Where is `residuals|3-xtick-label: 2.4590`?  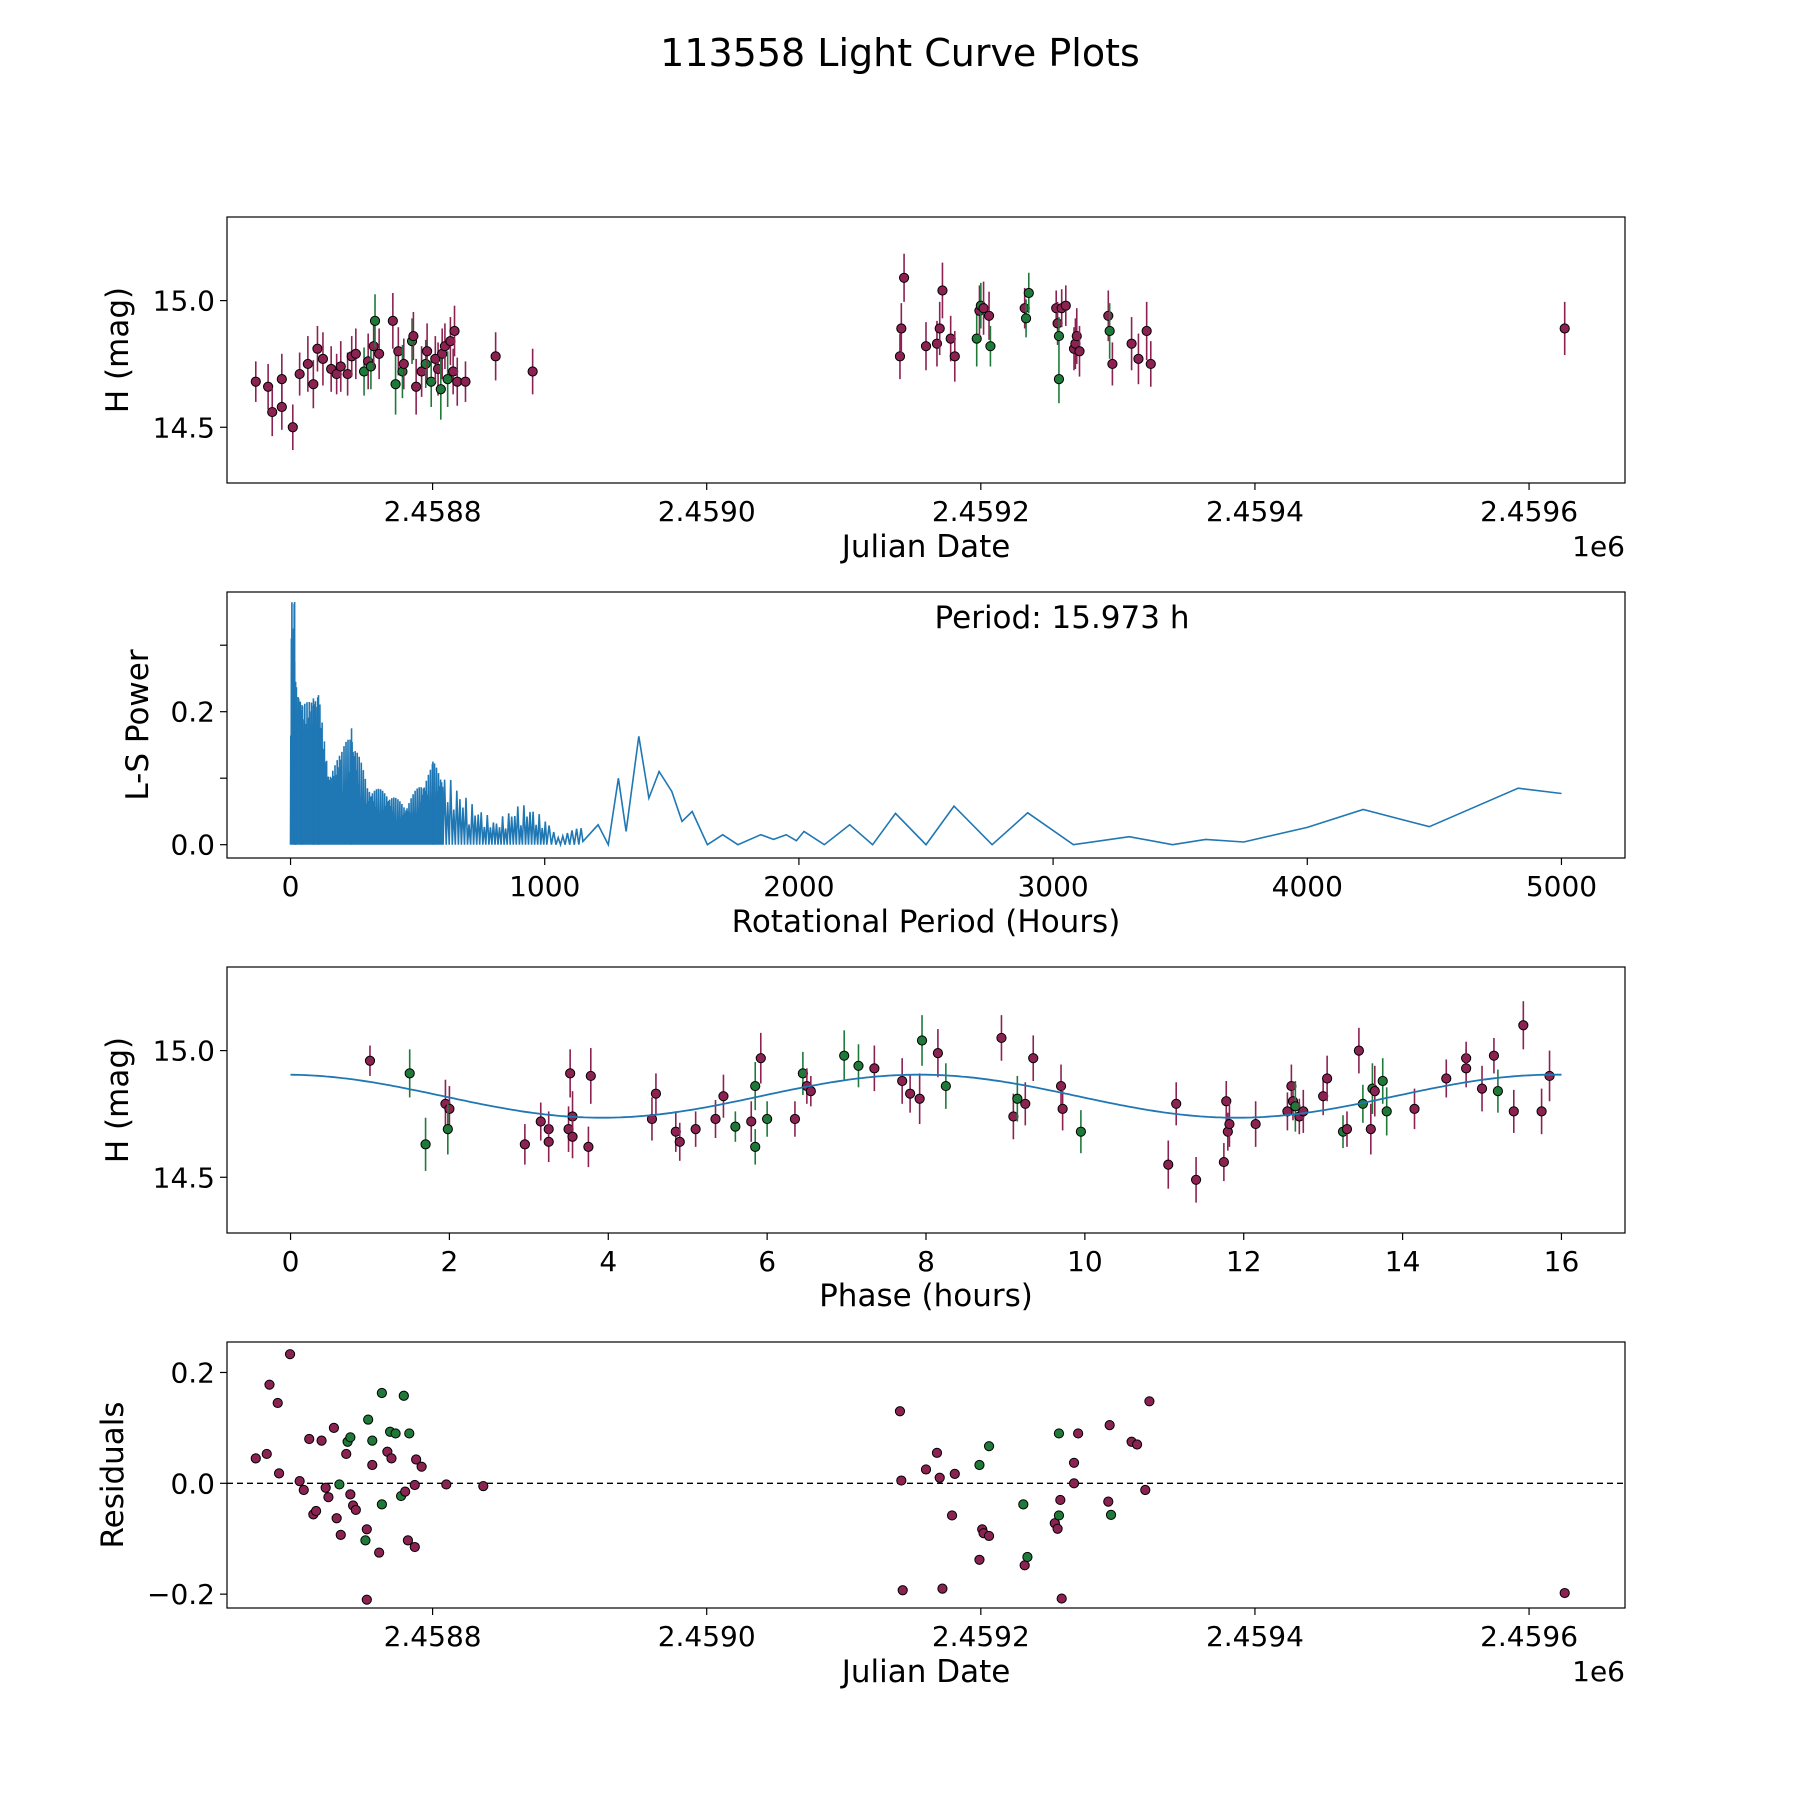
residuals|3-xtick-label: 2.4590 is located at coordinates (707, 1636).